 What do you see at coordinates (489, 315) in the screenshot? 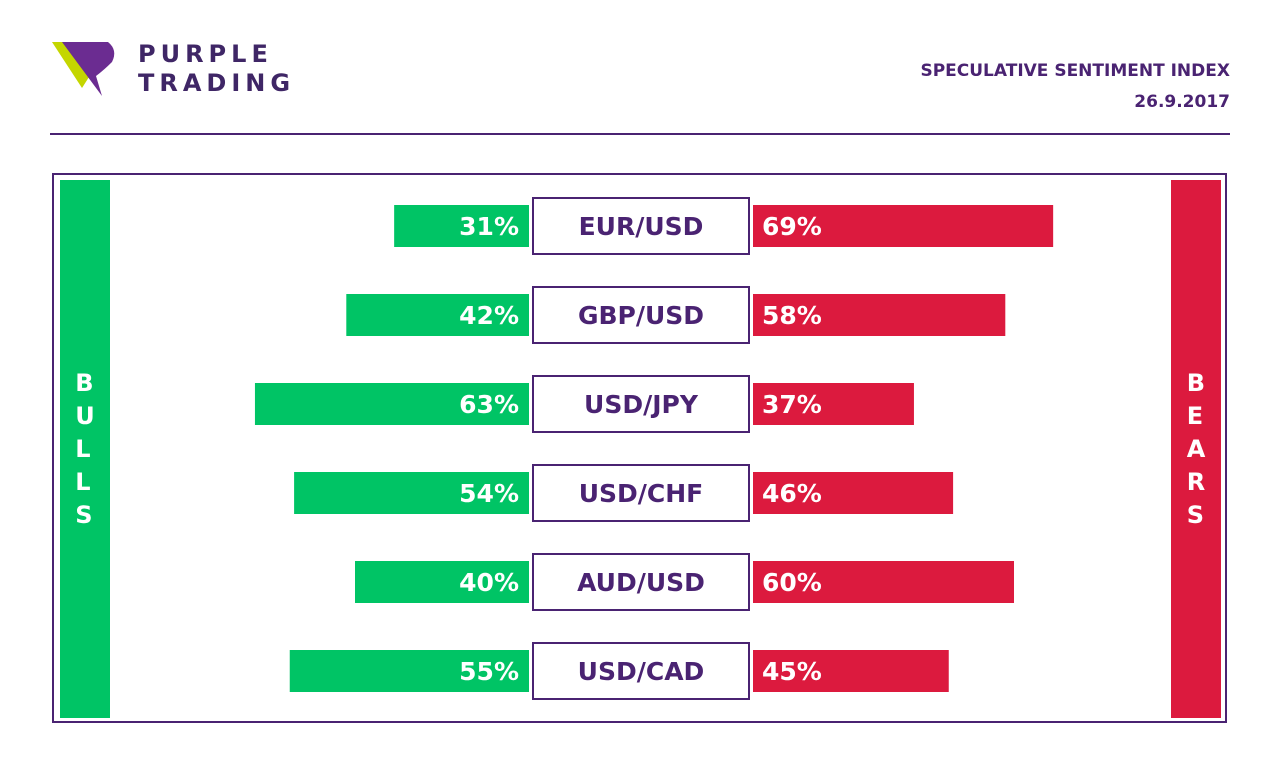
I see `bulls-value-label: 42%` at bounding box center [489, 315].